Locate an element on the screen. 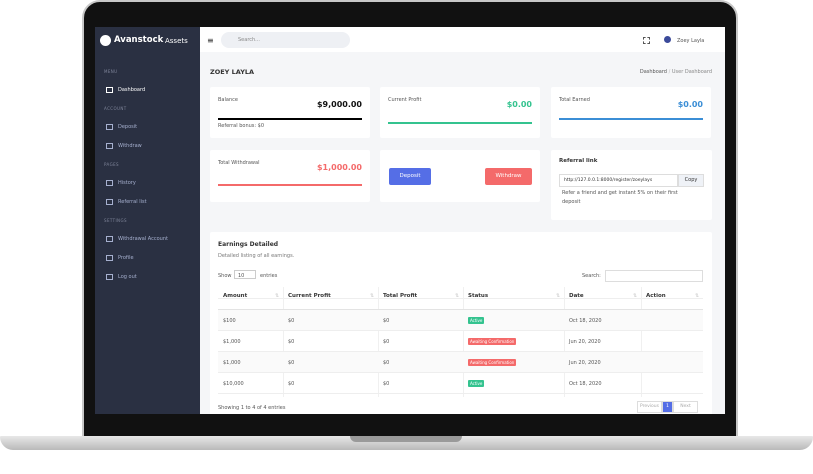 This screenshot has width=813, height=474. nav-item: History is located at coordinates (127, 183).